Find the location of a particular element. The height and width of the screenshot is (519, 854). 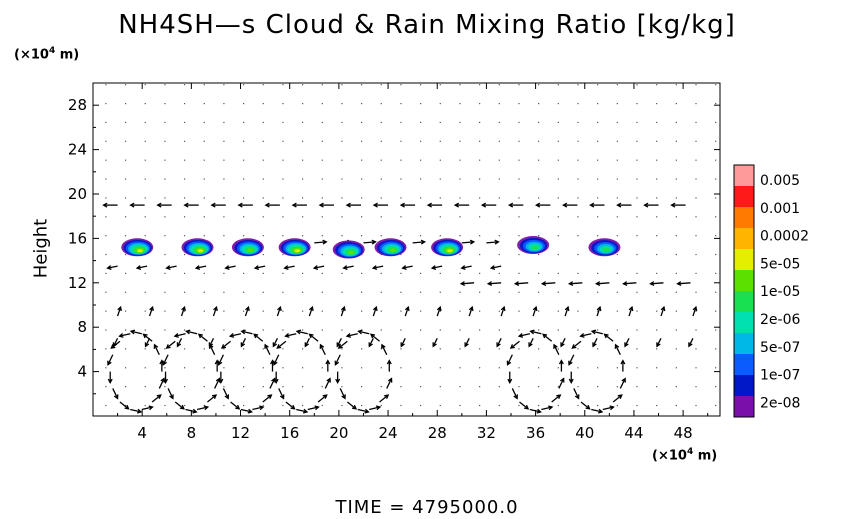

x-tick-label: 12 is located at coordinates (240, 433).